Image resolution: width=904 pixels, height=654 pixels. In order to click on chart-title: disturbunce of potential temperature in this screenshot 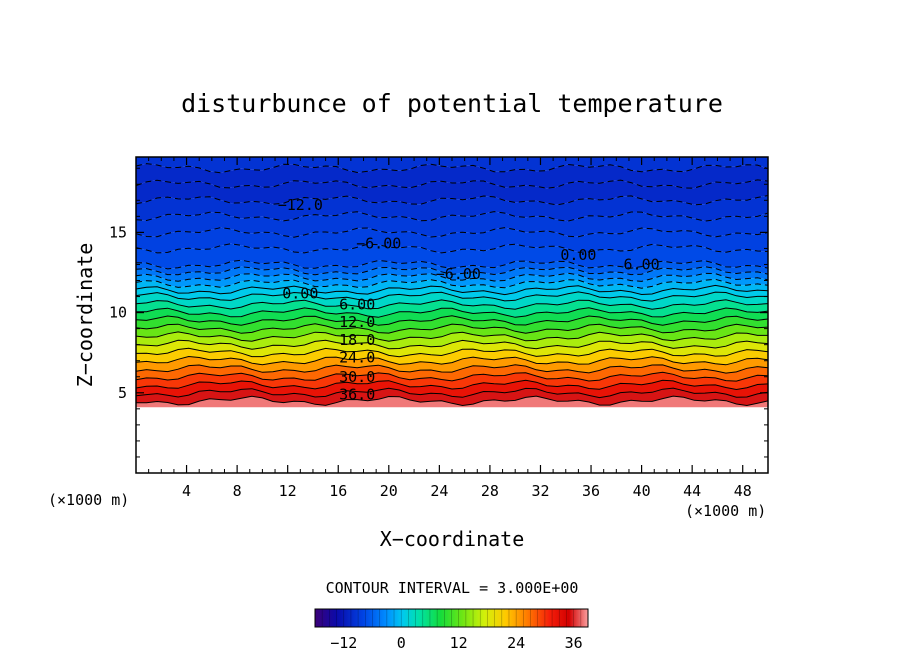, I will do `click(452, 103)`.